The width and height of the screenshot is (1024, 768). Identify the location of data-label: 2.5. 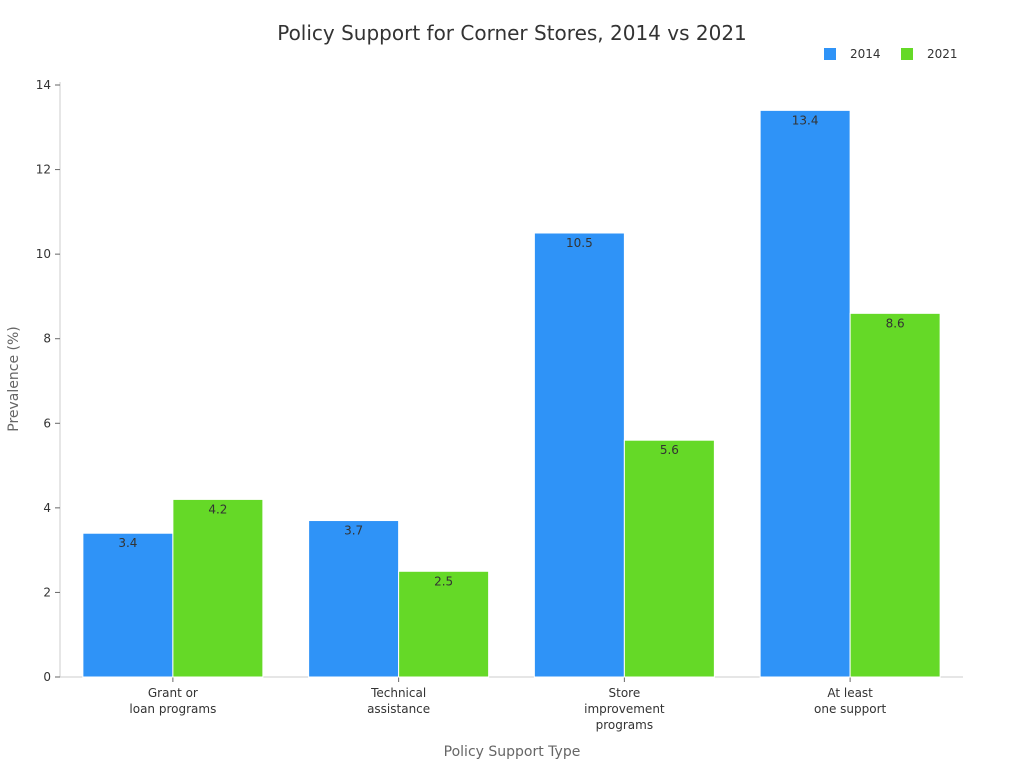
(443, 581).